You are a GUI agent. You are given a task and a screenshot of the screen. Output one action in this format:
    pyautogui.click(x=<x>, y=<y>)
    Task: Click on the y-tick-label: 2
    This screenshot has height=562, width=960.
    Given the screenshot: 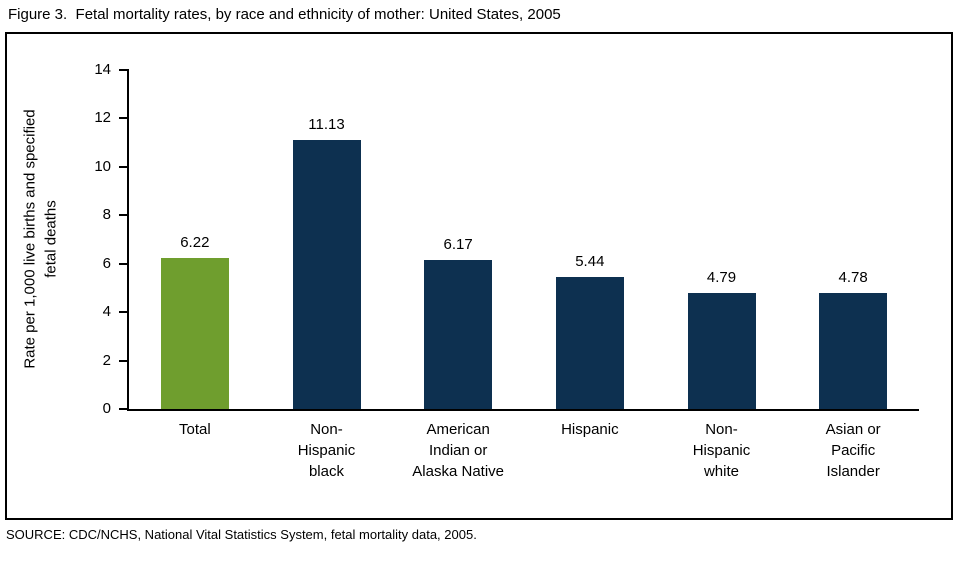 What is the action you would take?
    pyautogui.click(x=106, y=360)
    